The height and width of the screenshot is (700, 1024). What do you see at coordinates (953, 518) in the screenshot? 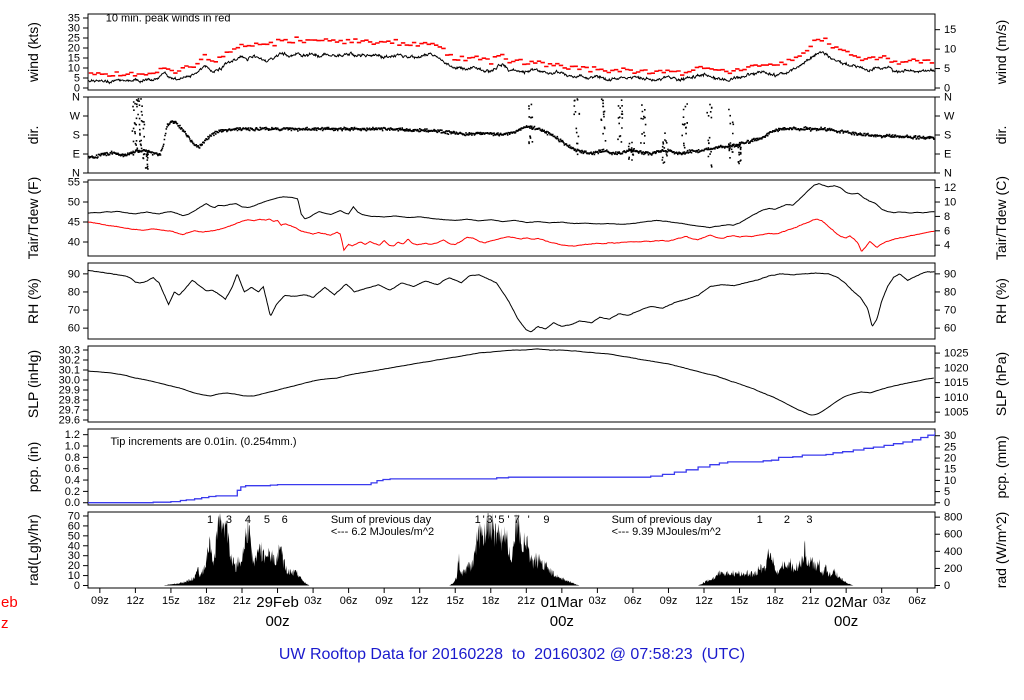
I see `rad-ytick-right: 800` at bounding box center [953, 518].